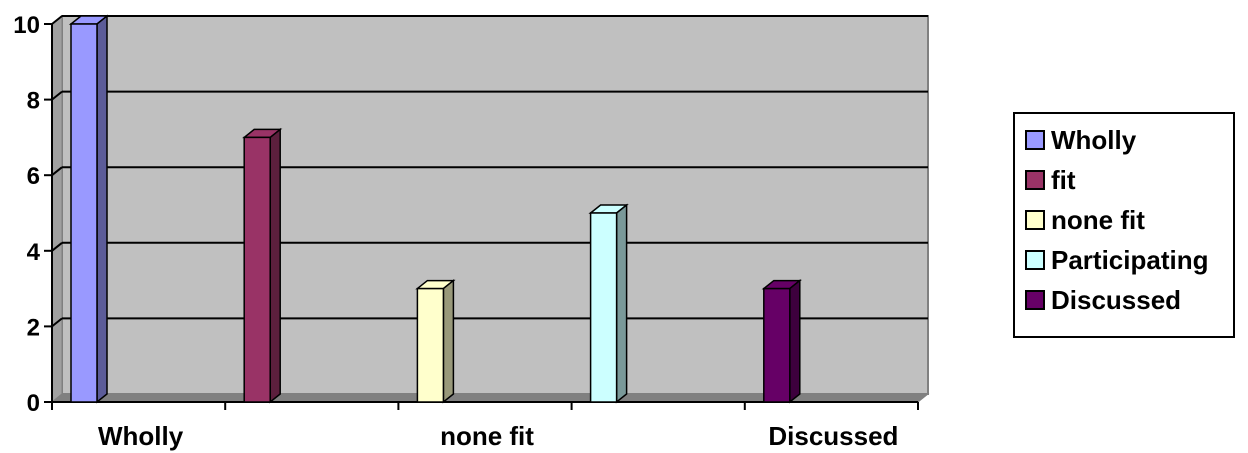  I want to click on legend-item: Wholly, so click(1124, 140).